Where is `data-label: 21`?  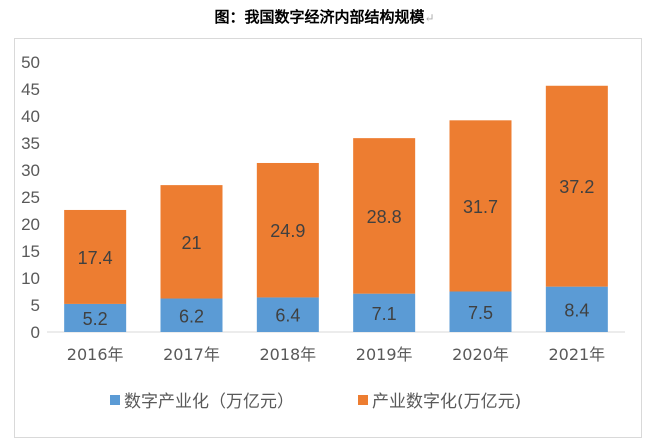
data-label: 21 is located at coordinates (191, 243).